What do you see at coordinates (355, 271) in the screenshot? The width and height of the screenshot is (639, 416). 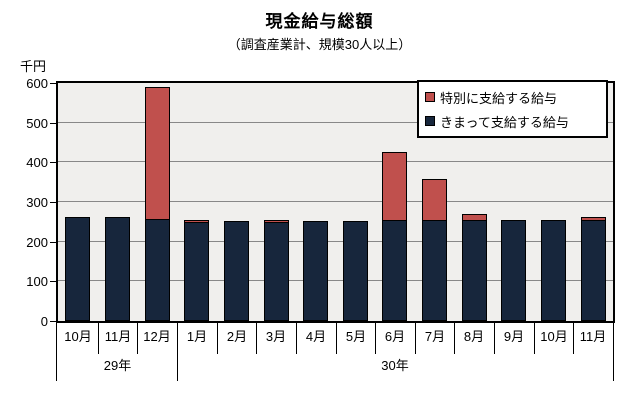 I see `bar-5月-regular-segment` at bounding box center [355, 271].